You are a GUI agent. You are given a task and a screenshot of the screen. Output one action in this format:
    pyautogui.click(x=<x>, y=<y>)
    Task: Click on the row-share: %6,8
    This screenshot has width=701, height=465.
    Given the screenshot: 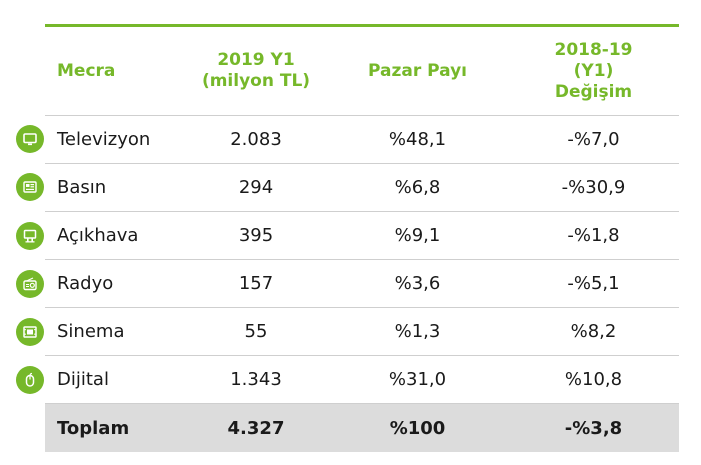 What is the action you would take?
    pyautogui.click(x=417, y=187)
    